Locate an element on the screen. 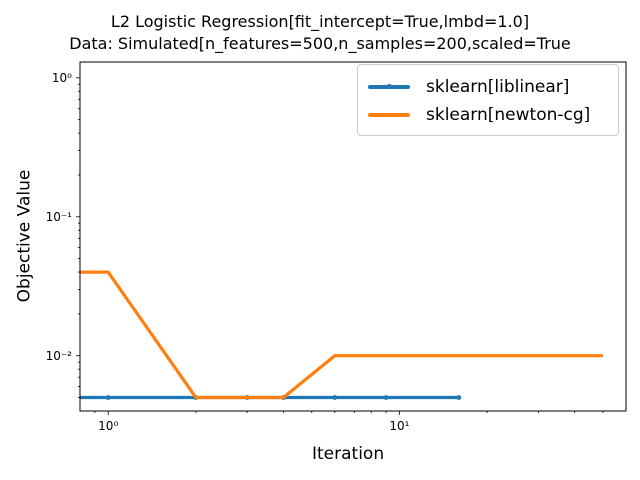 This screenshot has width=640, height=480. y-tick-label: 10⁰ is located at coordinates (61, 77).